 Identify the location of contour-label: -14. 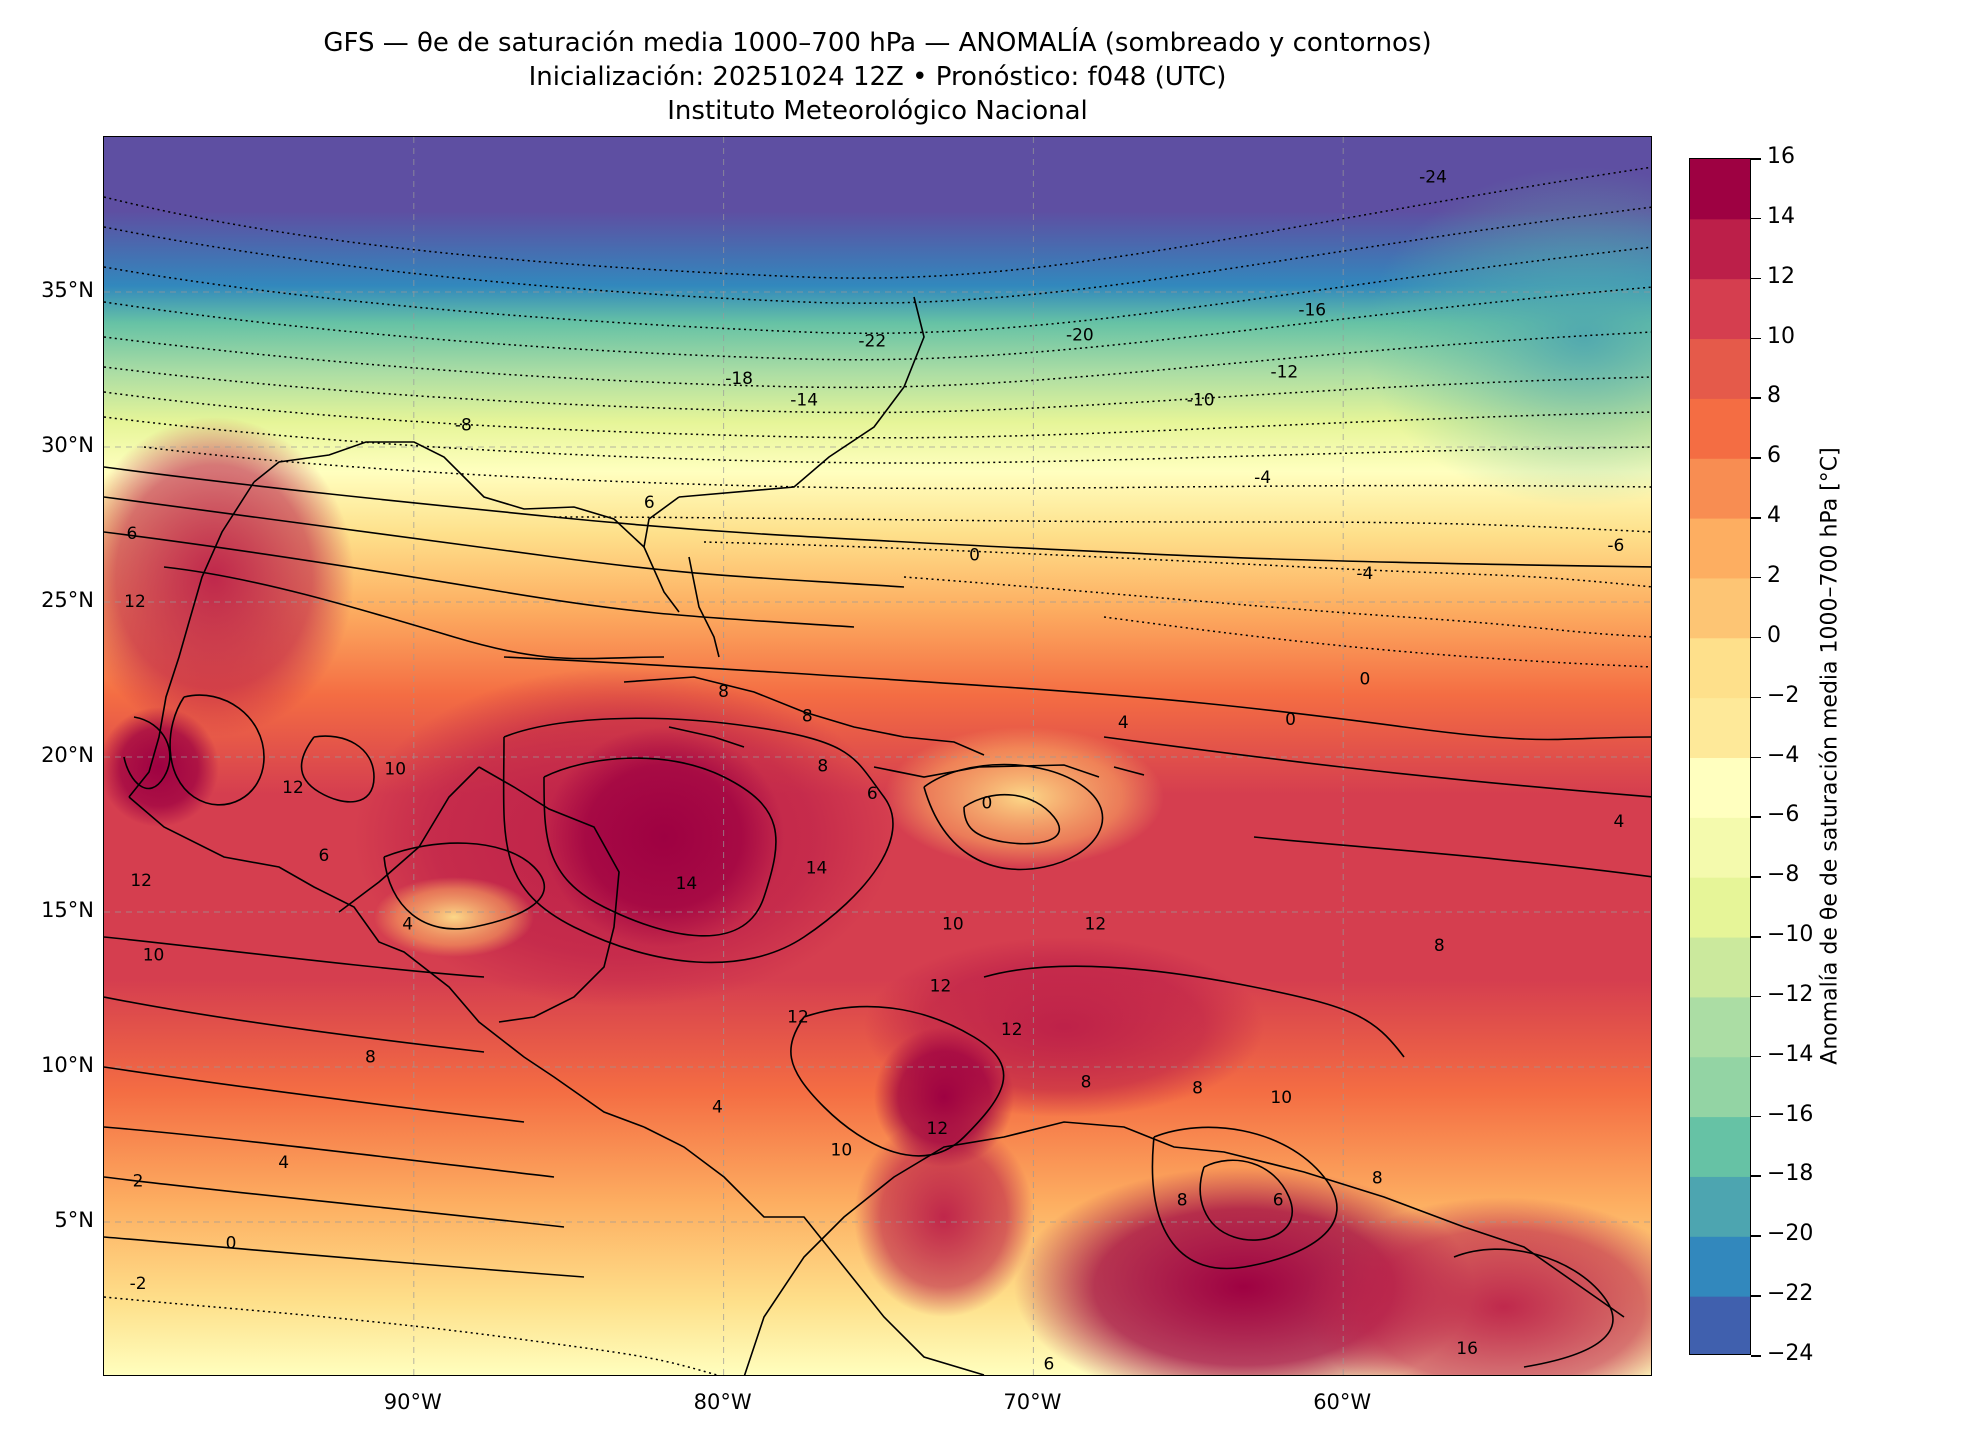
(804, 401).